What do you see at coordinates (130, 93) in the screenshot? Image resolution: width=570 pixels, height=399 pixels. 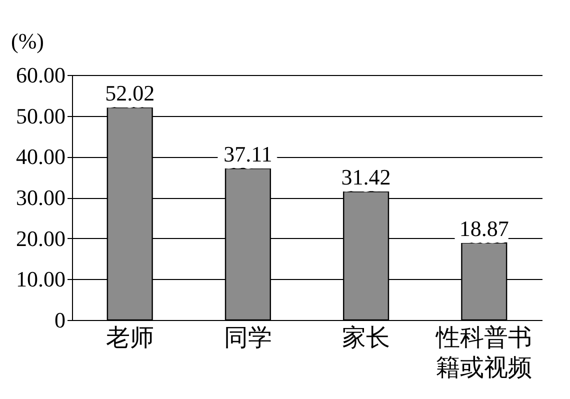 I see `data-label: 52.02` at bounding box center [130, 93].